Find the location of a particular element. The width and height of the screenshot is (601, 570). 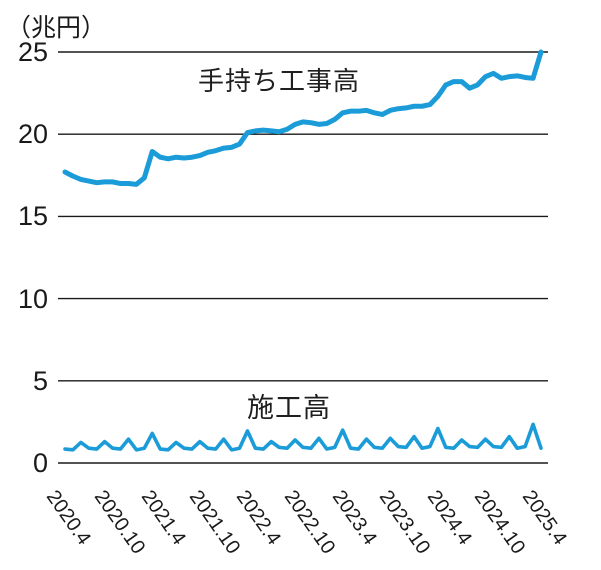

y-tick-label-0: 0 is located at coordinates (40, 463).